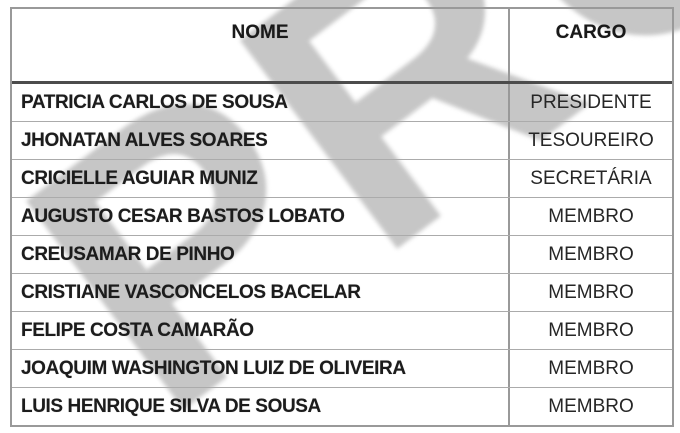 Image resolution: width=680 pixels, height=433 pixels. What do you see at coordinates (590, 178) in the screenshot?
I see `cargo-cell: SECRETÁRIA` at bounding box center [590, 178].